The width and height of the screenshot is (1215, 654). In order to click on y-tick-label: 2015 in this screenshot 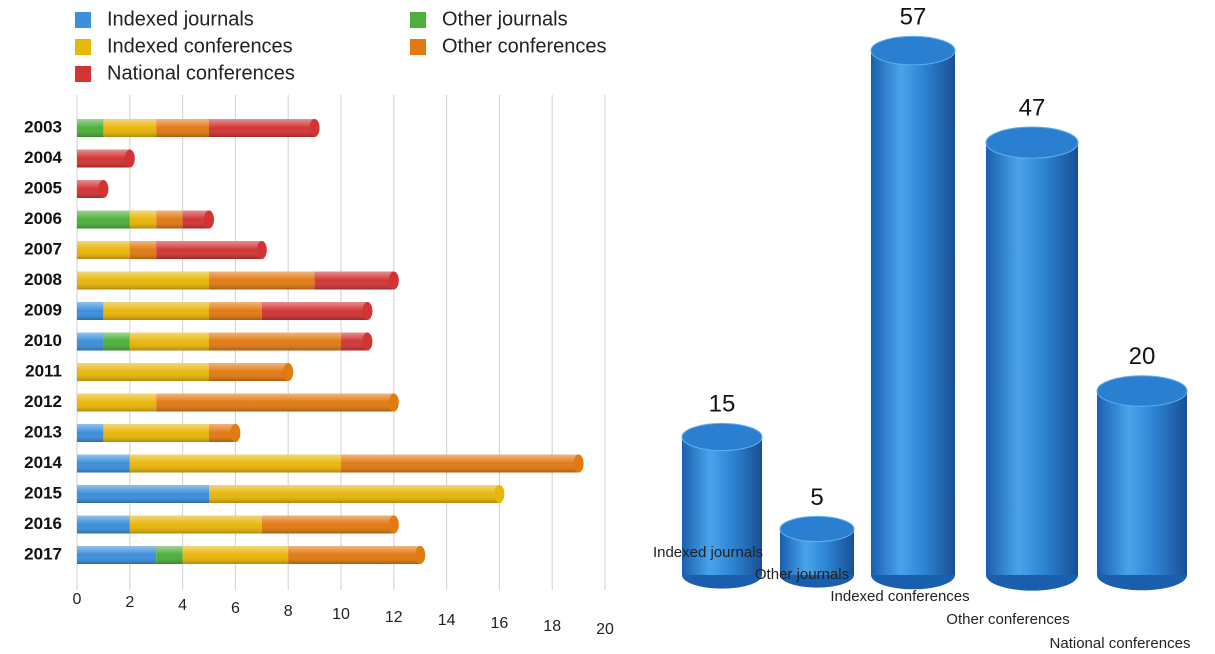, I will do `click(43, 492)`.